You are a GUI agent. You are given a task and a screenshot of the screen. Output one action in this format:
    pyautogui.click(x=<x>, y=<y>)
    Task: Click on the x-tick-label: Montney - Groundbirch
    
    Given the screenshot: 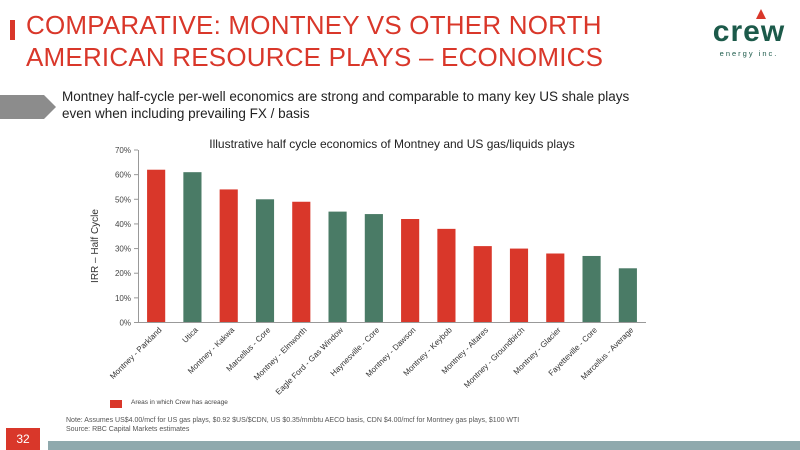 What is the action you would take?
    pyautogui.click(x=494, y=358)
    